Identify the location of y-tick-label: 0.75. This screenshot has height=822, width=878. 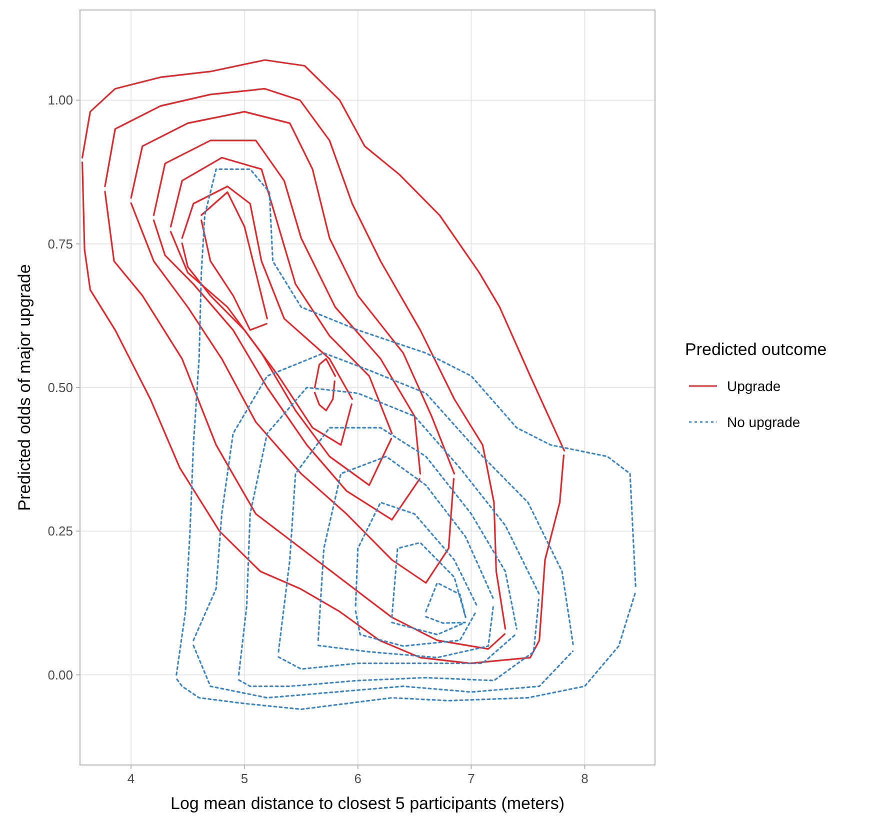
(60, 244).